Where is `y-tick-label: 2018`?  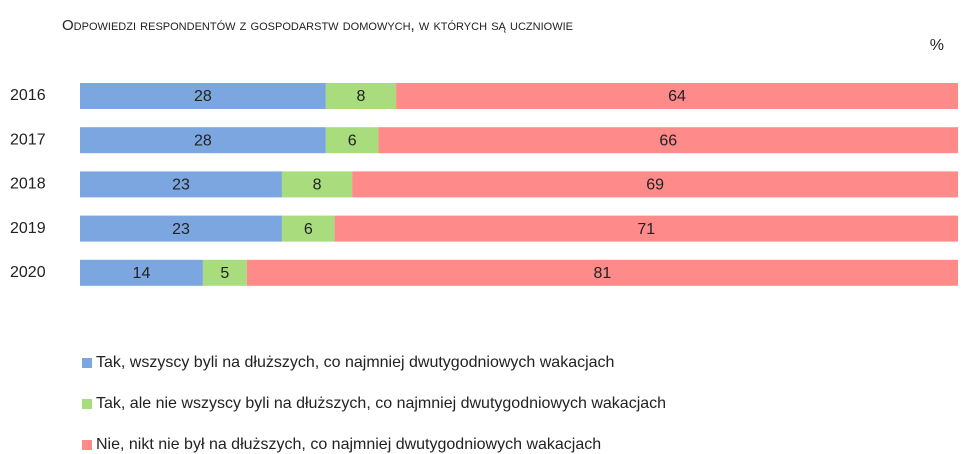 y-tick-label: 2018 is located at coordinates (28, 184).